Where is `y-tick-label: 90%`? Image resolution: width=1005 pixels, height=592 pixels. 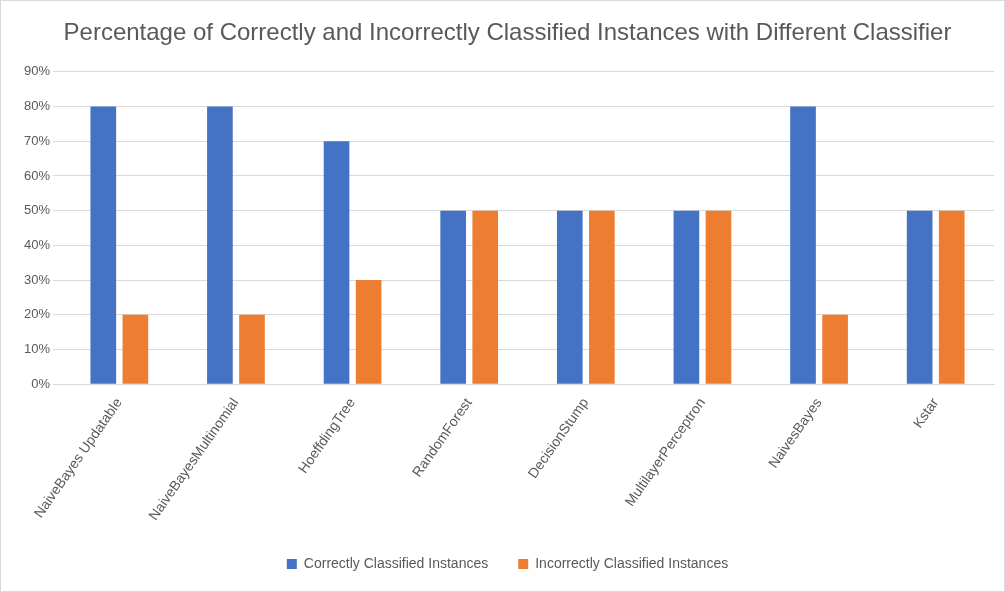
y-tick-label: 90% is located at coordinates (37, 71).